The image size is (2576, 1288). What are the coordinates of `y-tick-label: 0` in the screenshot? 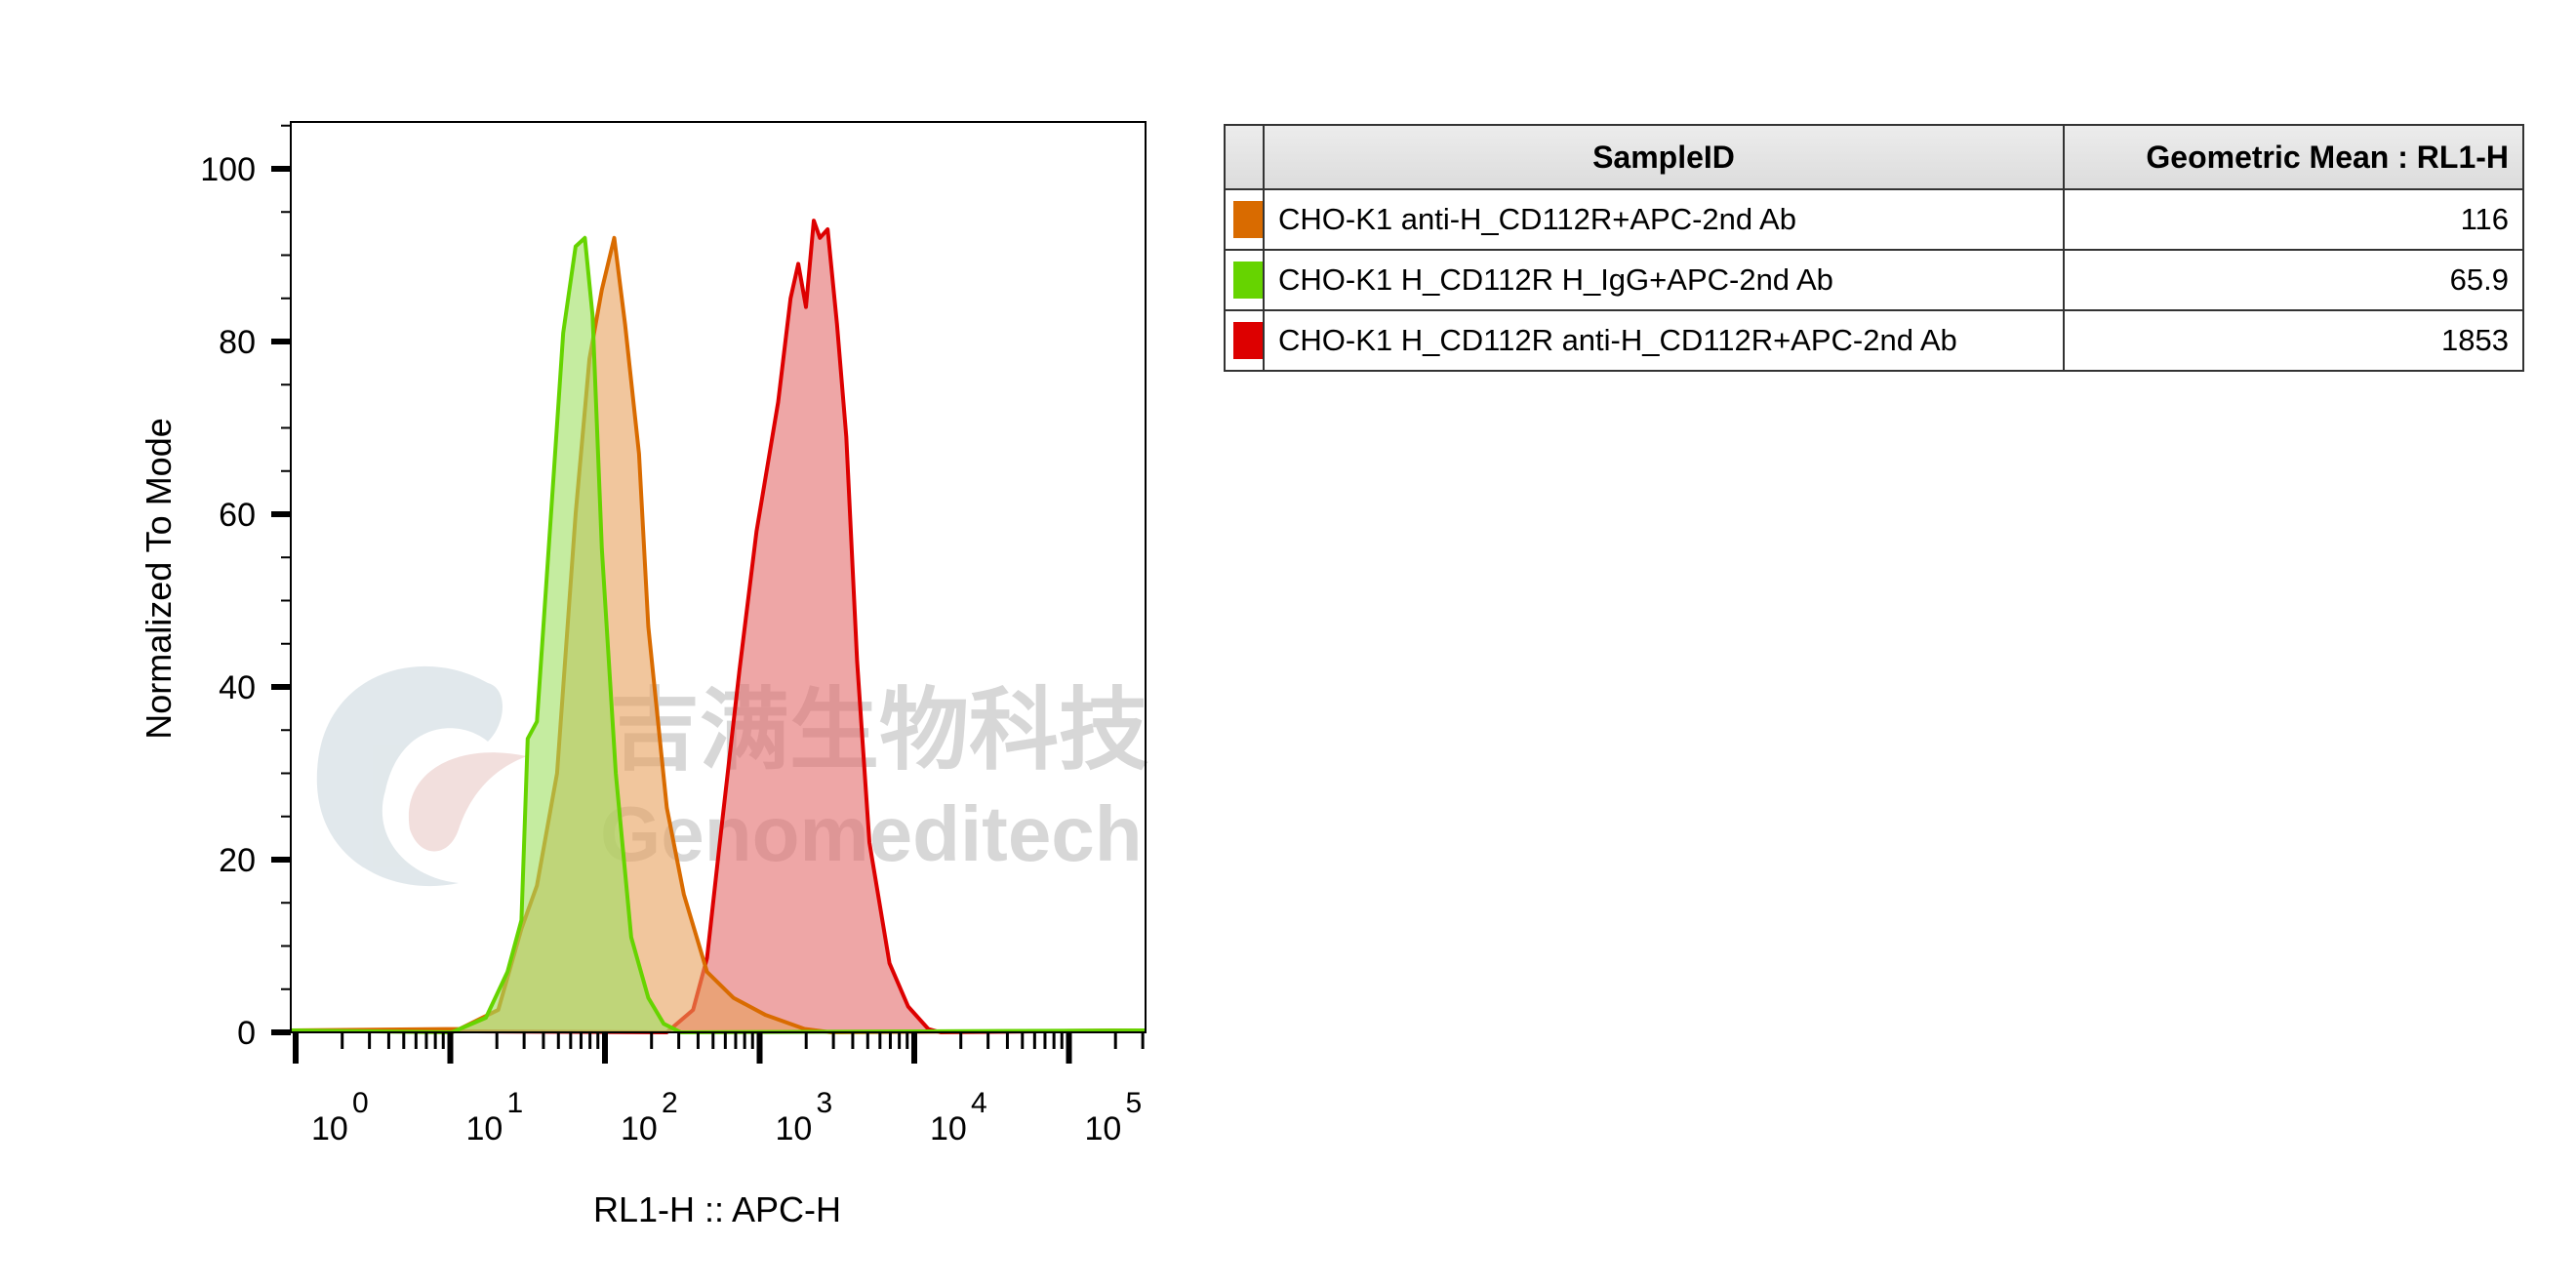 It's located at (246, 1033).